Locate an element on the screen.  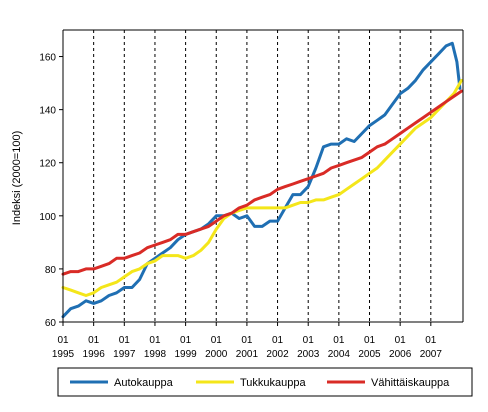
y-axis-label: Indeksi (2000=100) is located at coordinates (17, 178).